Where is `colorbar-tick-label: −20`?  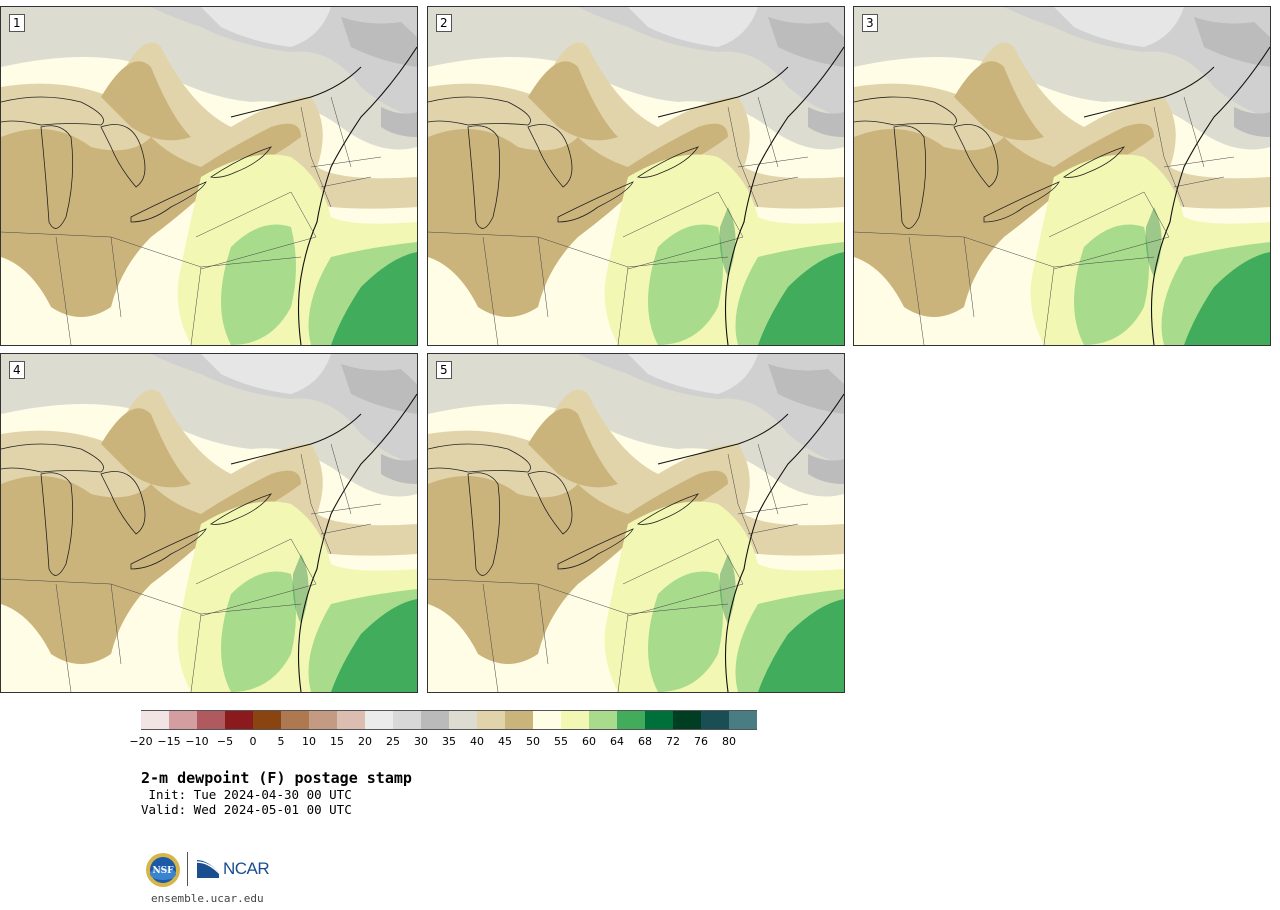
colorbar-tick-label: −20 is located at coordinates (141, 741).